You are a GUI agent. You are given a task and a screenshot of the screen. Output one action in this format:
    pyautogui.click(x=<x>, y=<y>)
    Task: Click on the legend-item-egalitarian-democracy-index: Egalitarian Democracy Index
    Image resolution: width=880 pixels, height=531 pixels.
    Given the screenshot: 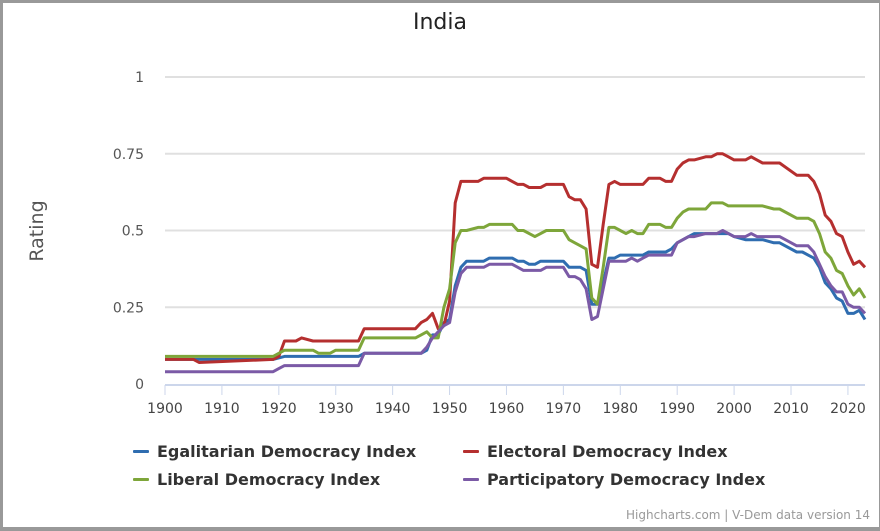 What is the action you would take?
    pyautogui.click(x=274, y=451)
    